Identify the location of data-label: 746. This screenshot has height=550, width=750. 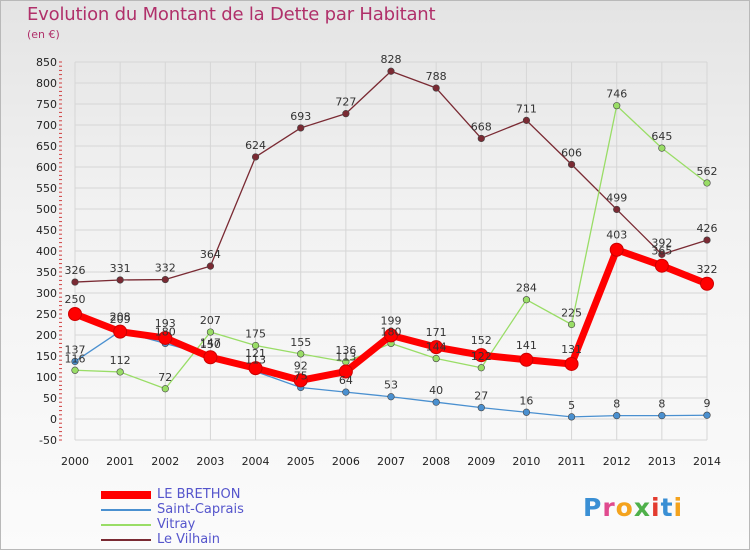
(616, 94).